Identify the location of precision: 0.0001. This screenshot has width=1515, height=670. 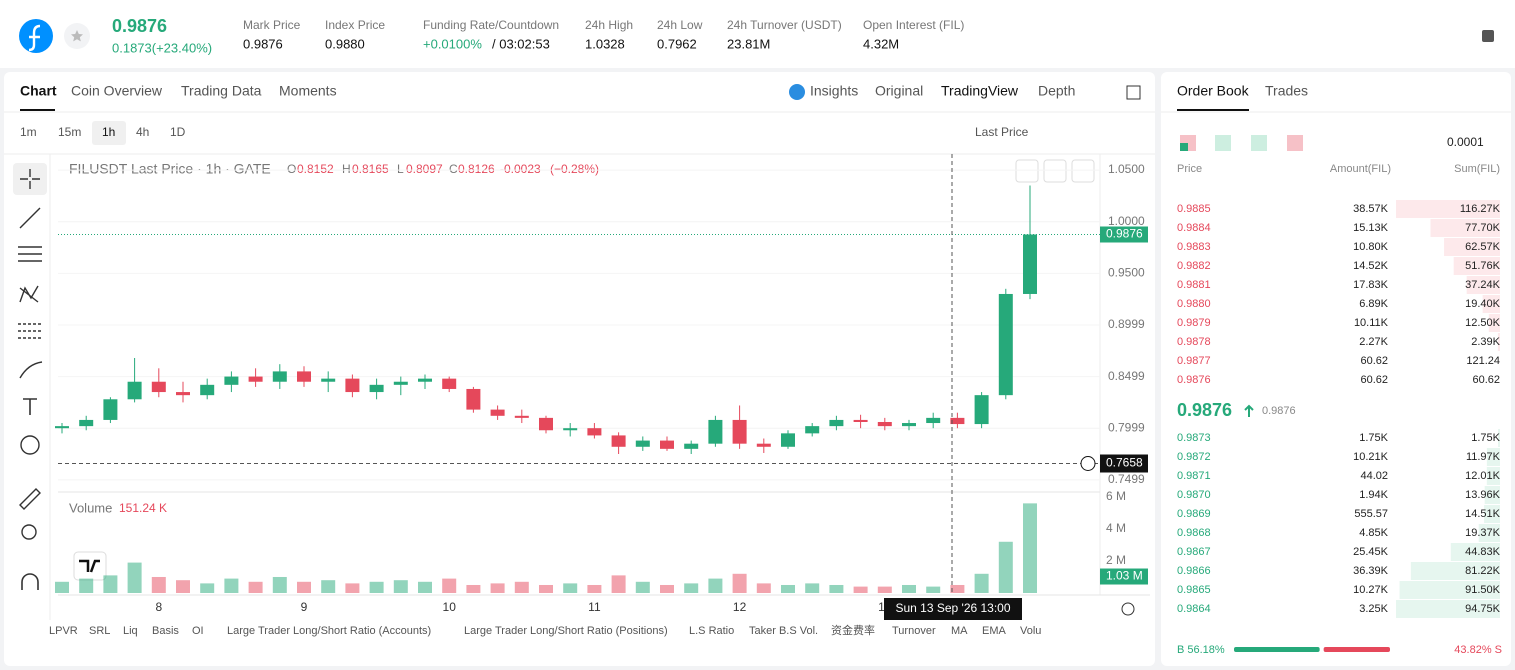
(1465, 142).